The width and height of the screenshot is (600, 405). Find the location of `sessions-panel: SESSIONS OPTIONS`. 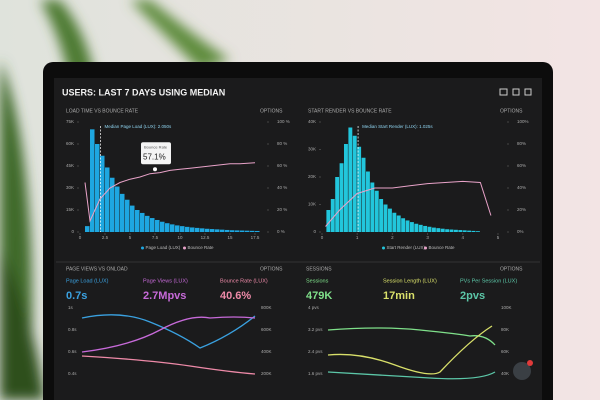

sessions-panel: SESSIONS OPTIONS is located at coordinates (414, 323).